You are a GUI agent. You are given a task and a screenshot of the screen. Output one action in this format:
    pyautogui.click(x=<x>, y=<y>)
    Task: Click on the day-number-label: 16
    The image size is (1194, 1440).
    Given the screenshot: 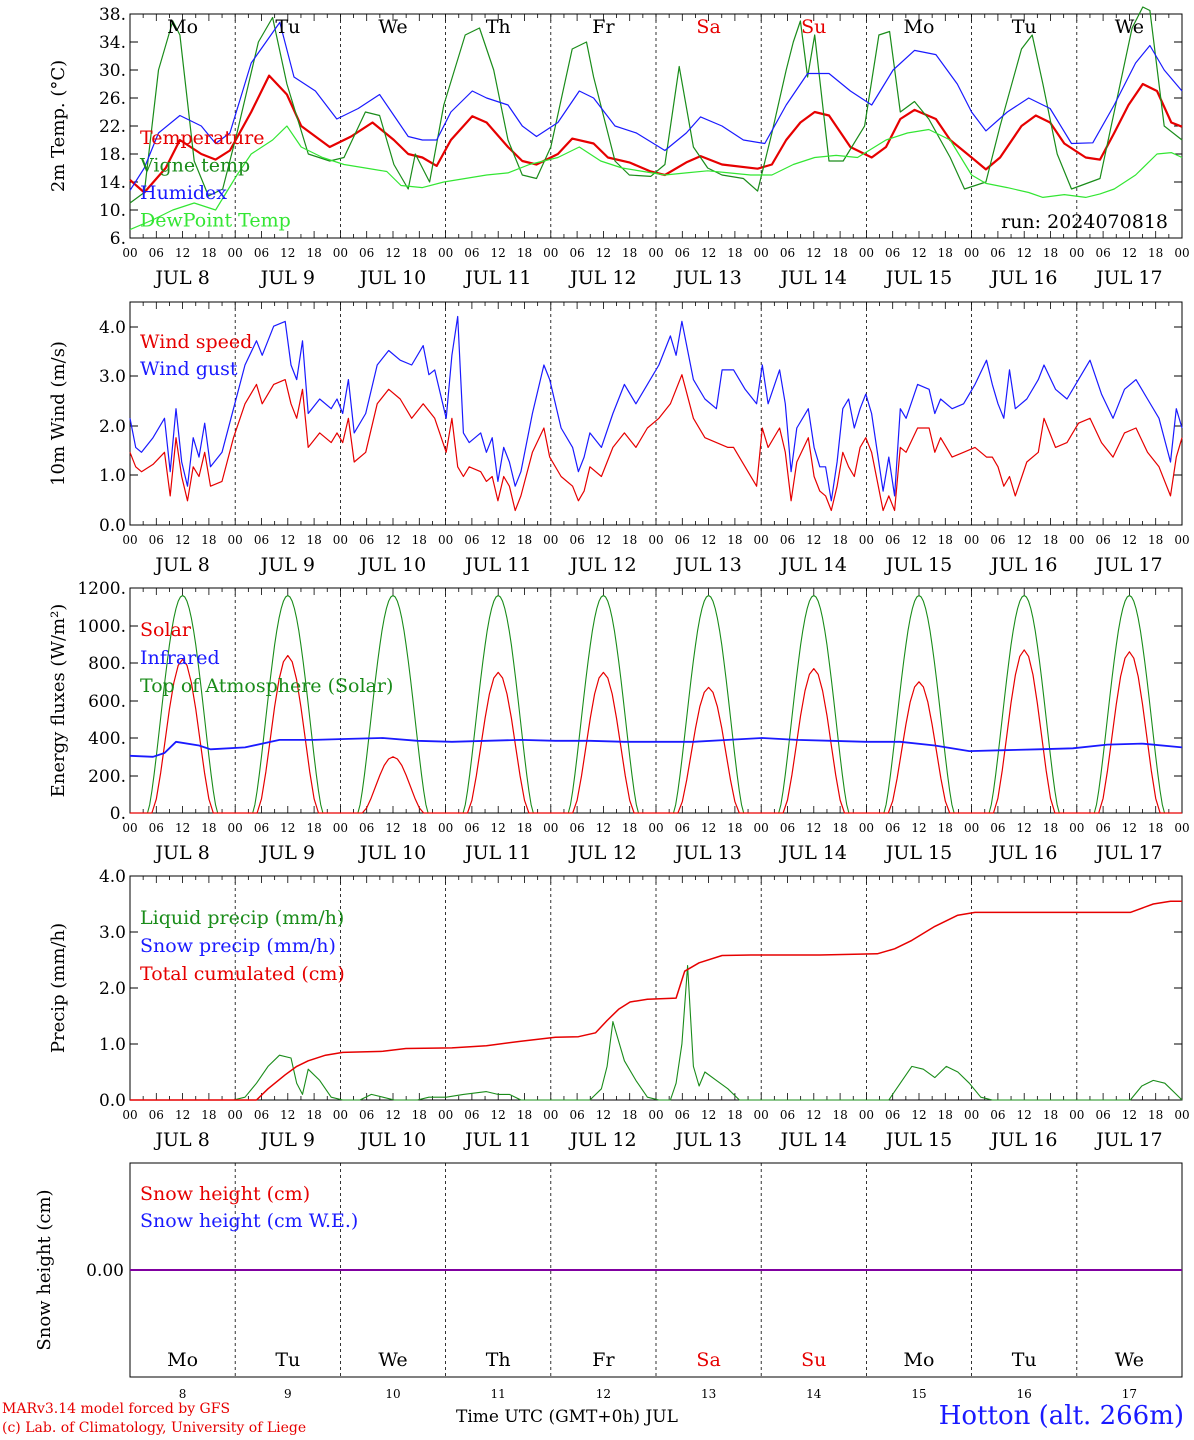 What is the action you would take?
    pyautogui.click(x=1024, y=1394)
    